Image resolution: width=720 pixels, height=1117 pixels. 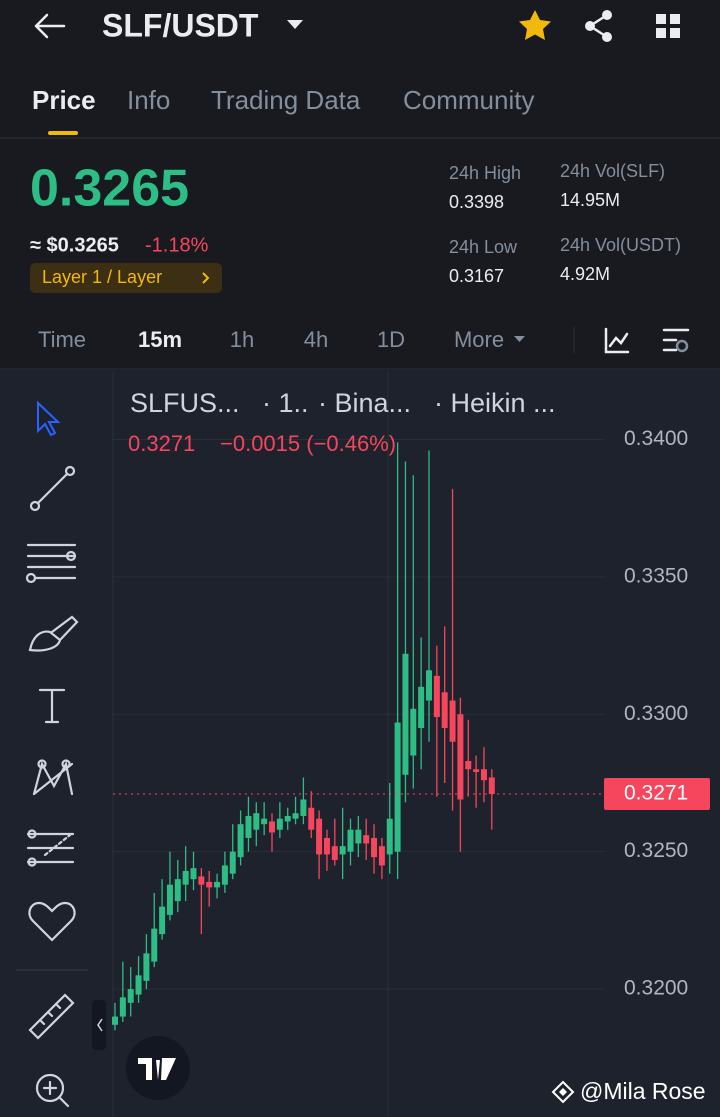 I want to click on last-price-label: 0.3271, so click(x=656, y=793).